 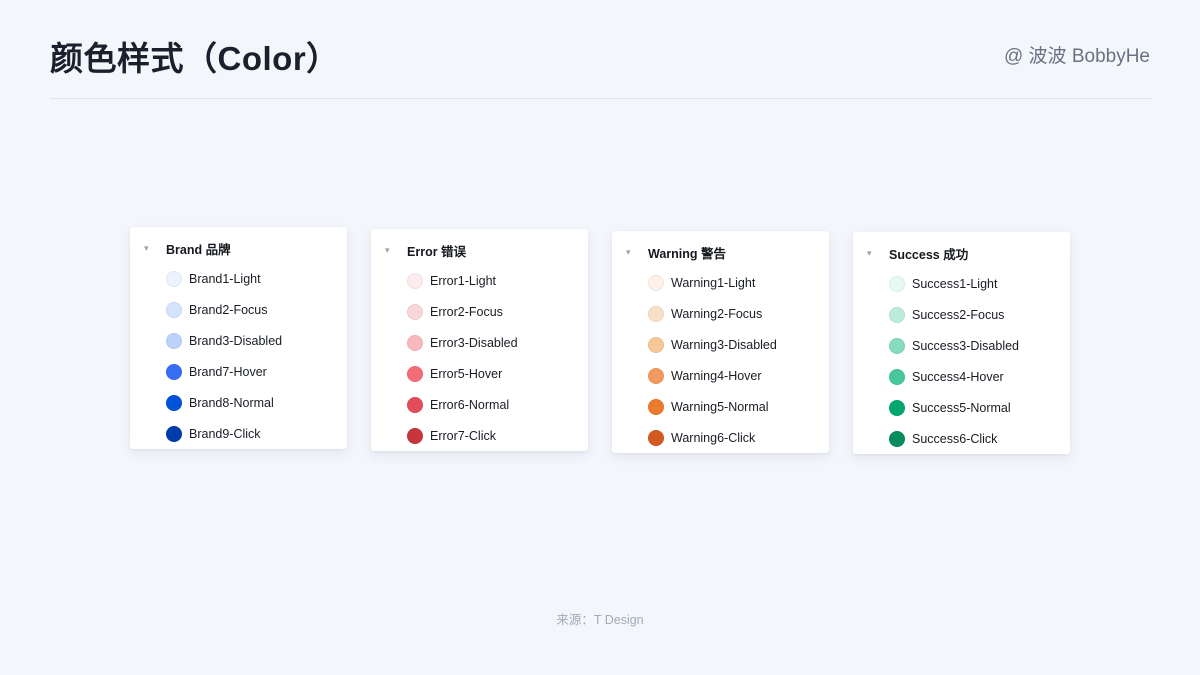 What do you see at coordinates (965, 345) in the screenshot?
I see `color-swatch-label: Success3-Disabled` at bounding box center [965, 345].